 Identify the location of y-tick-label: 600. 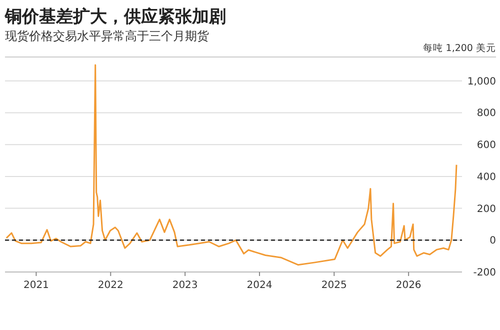
(486, 146).